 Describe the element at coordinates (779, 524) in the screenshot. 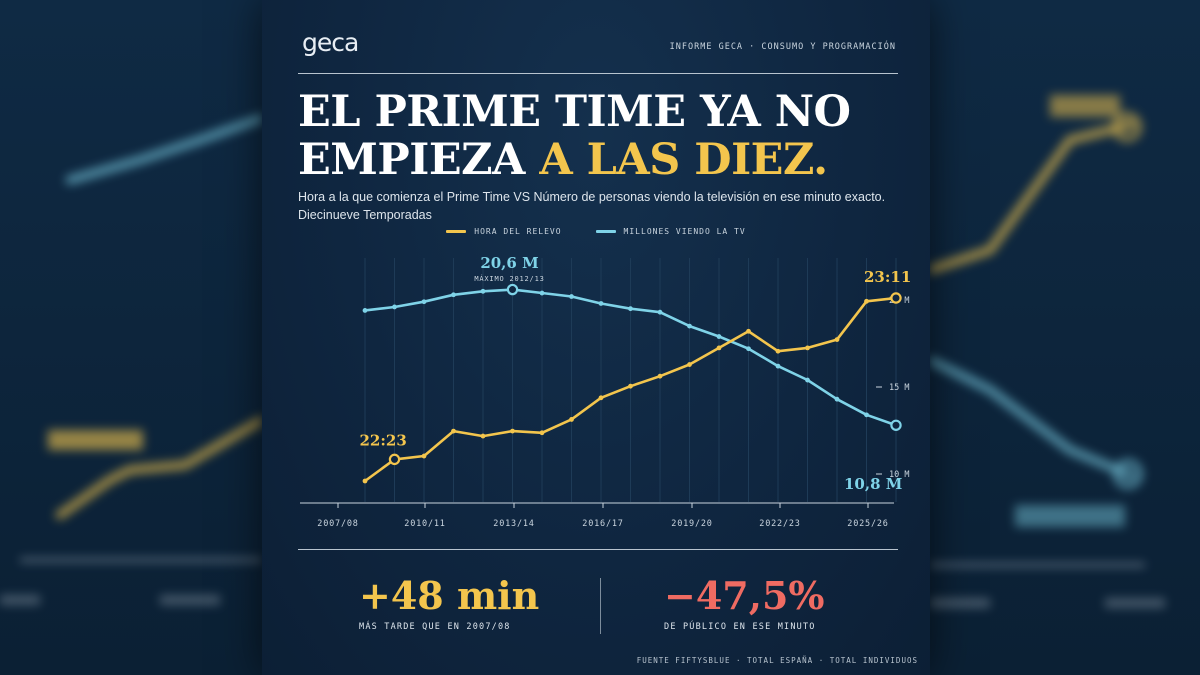

I see `x-tick-label: 2022/23` at that location.